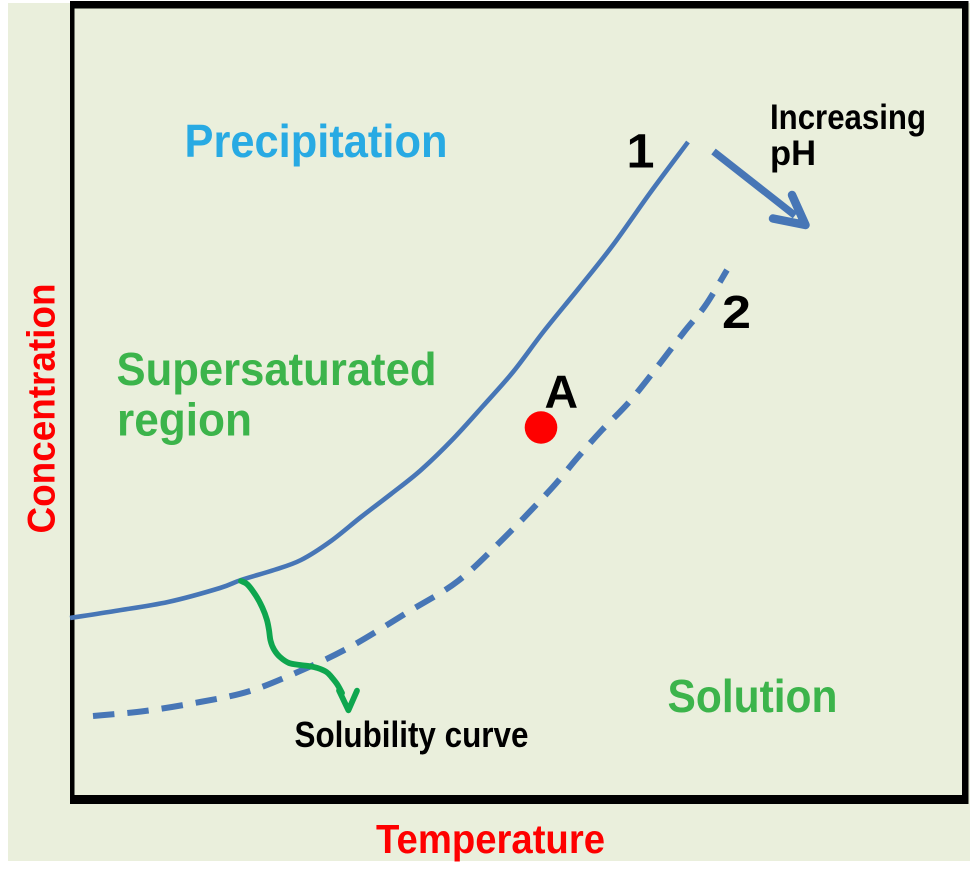 The height and width of the screenshot is (871, 975). What do you see at coordinates (848, 117) in the screenshot?
I see `svg-text: Increasing` at bounding box center [848, 117].